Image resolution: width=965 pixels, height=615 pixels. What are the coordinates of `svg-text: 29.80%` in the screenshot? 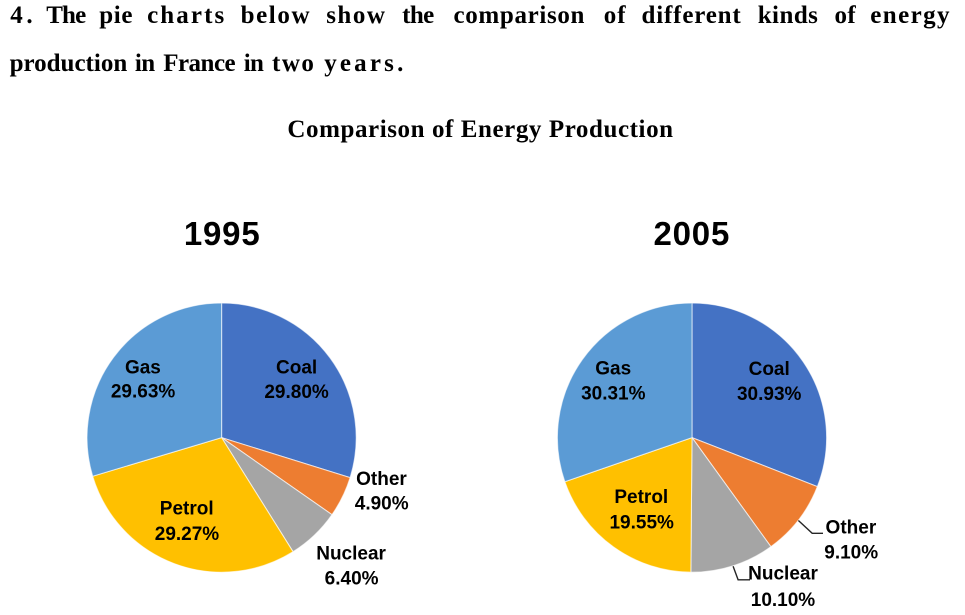 It's located at (296, 392).